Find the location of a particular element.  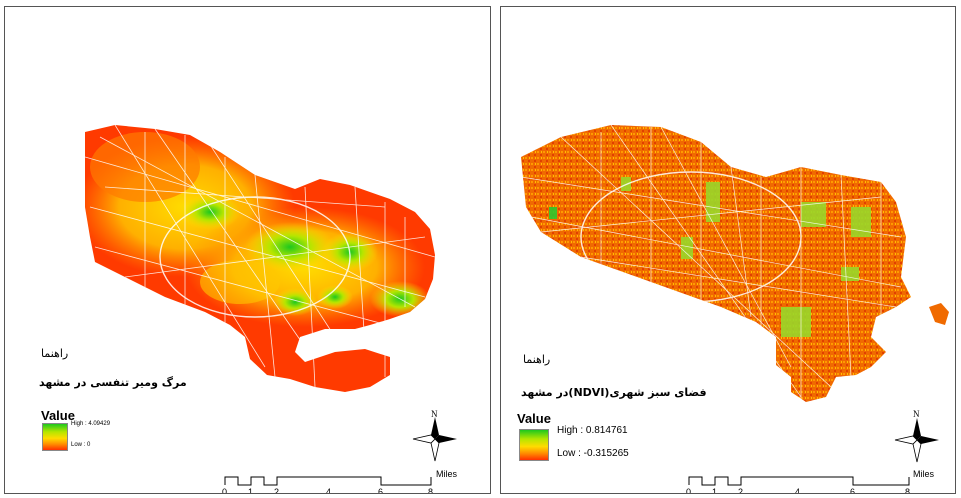

legend-high-label: High : 0.814761 is located at coordinates (592, 430).